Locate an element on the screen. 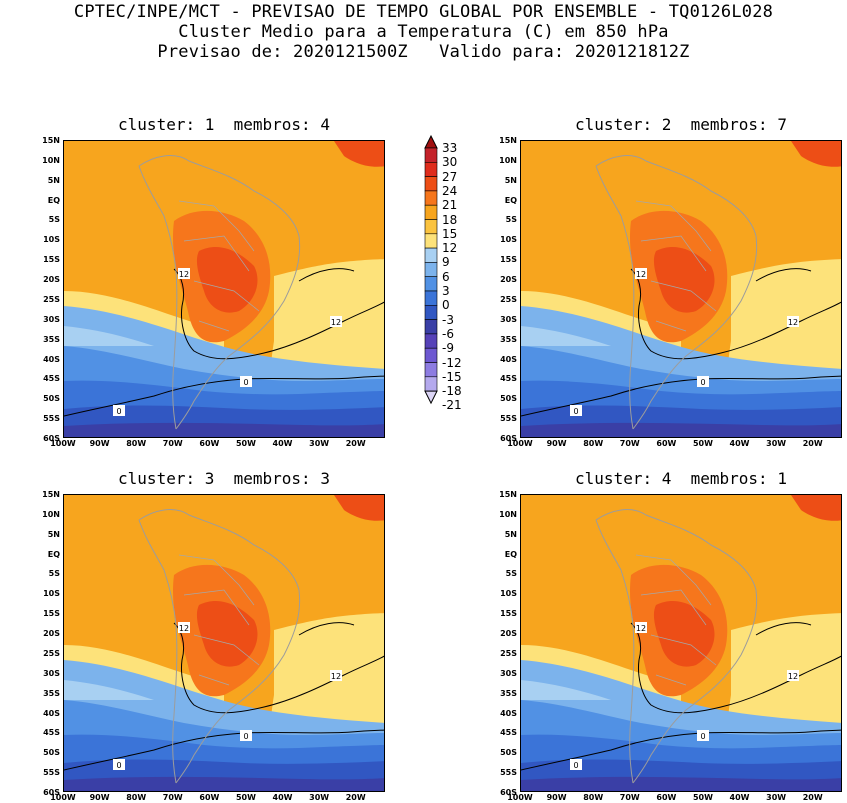  lon-tick-label: 50W is located at coordinates (245, 797).